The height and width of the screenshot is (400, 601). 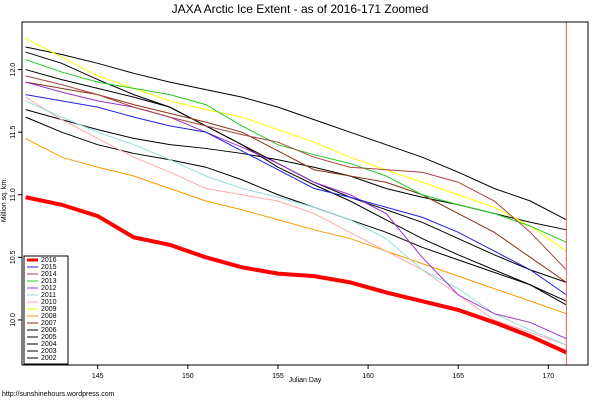 What do you see at coordinates (49, 281) in the screenshot?
I see `legend-label: 2013` at bounding box center [49, 281].